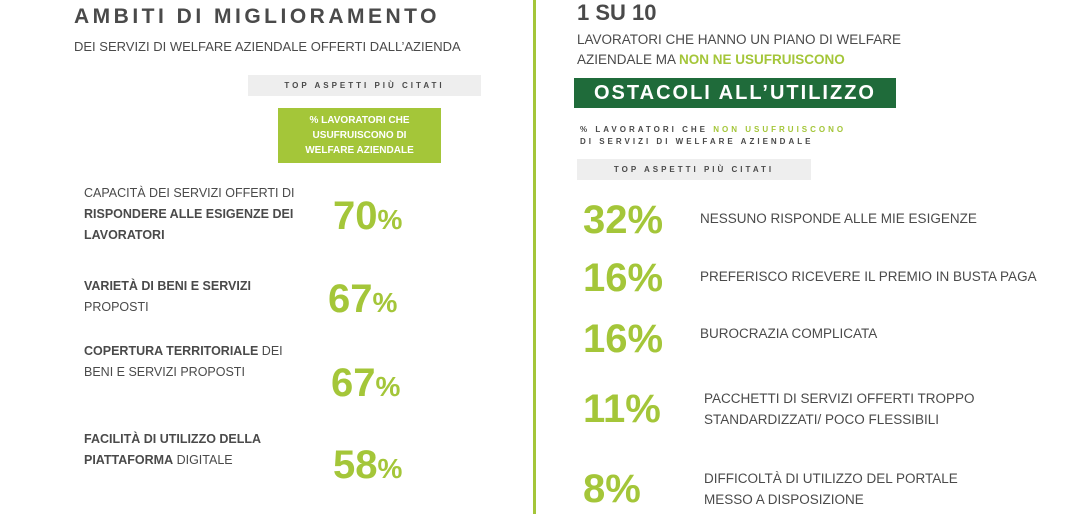 This screenshot has width=1065, height=514. What do you see at coordinates (189, 193) in the screenshot?
I see `left-item-1-pre: CAPACITÀ DEI SERVIZI OFFERTI DI` at bounding box center [189, 193].